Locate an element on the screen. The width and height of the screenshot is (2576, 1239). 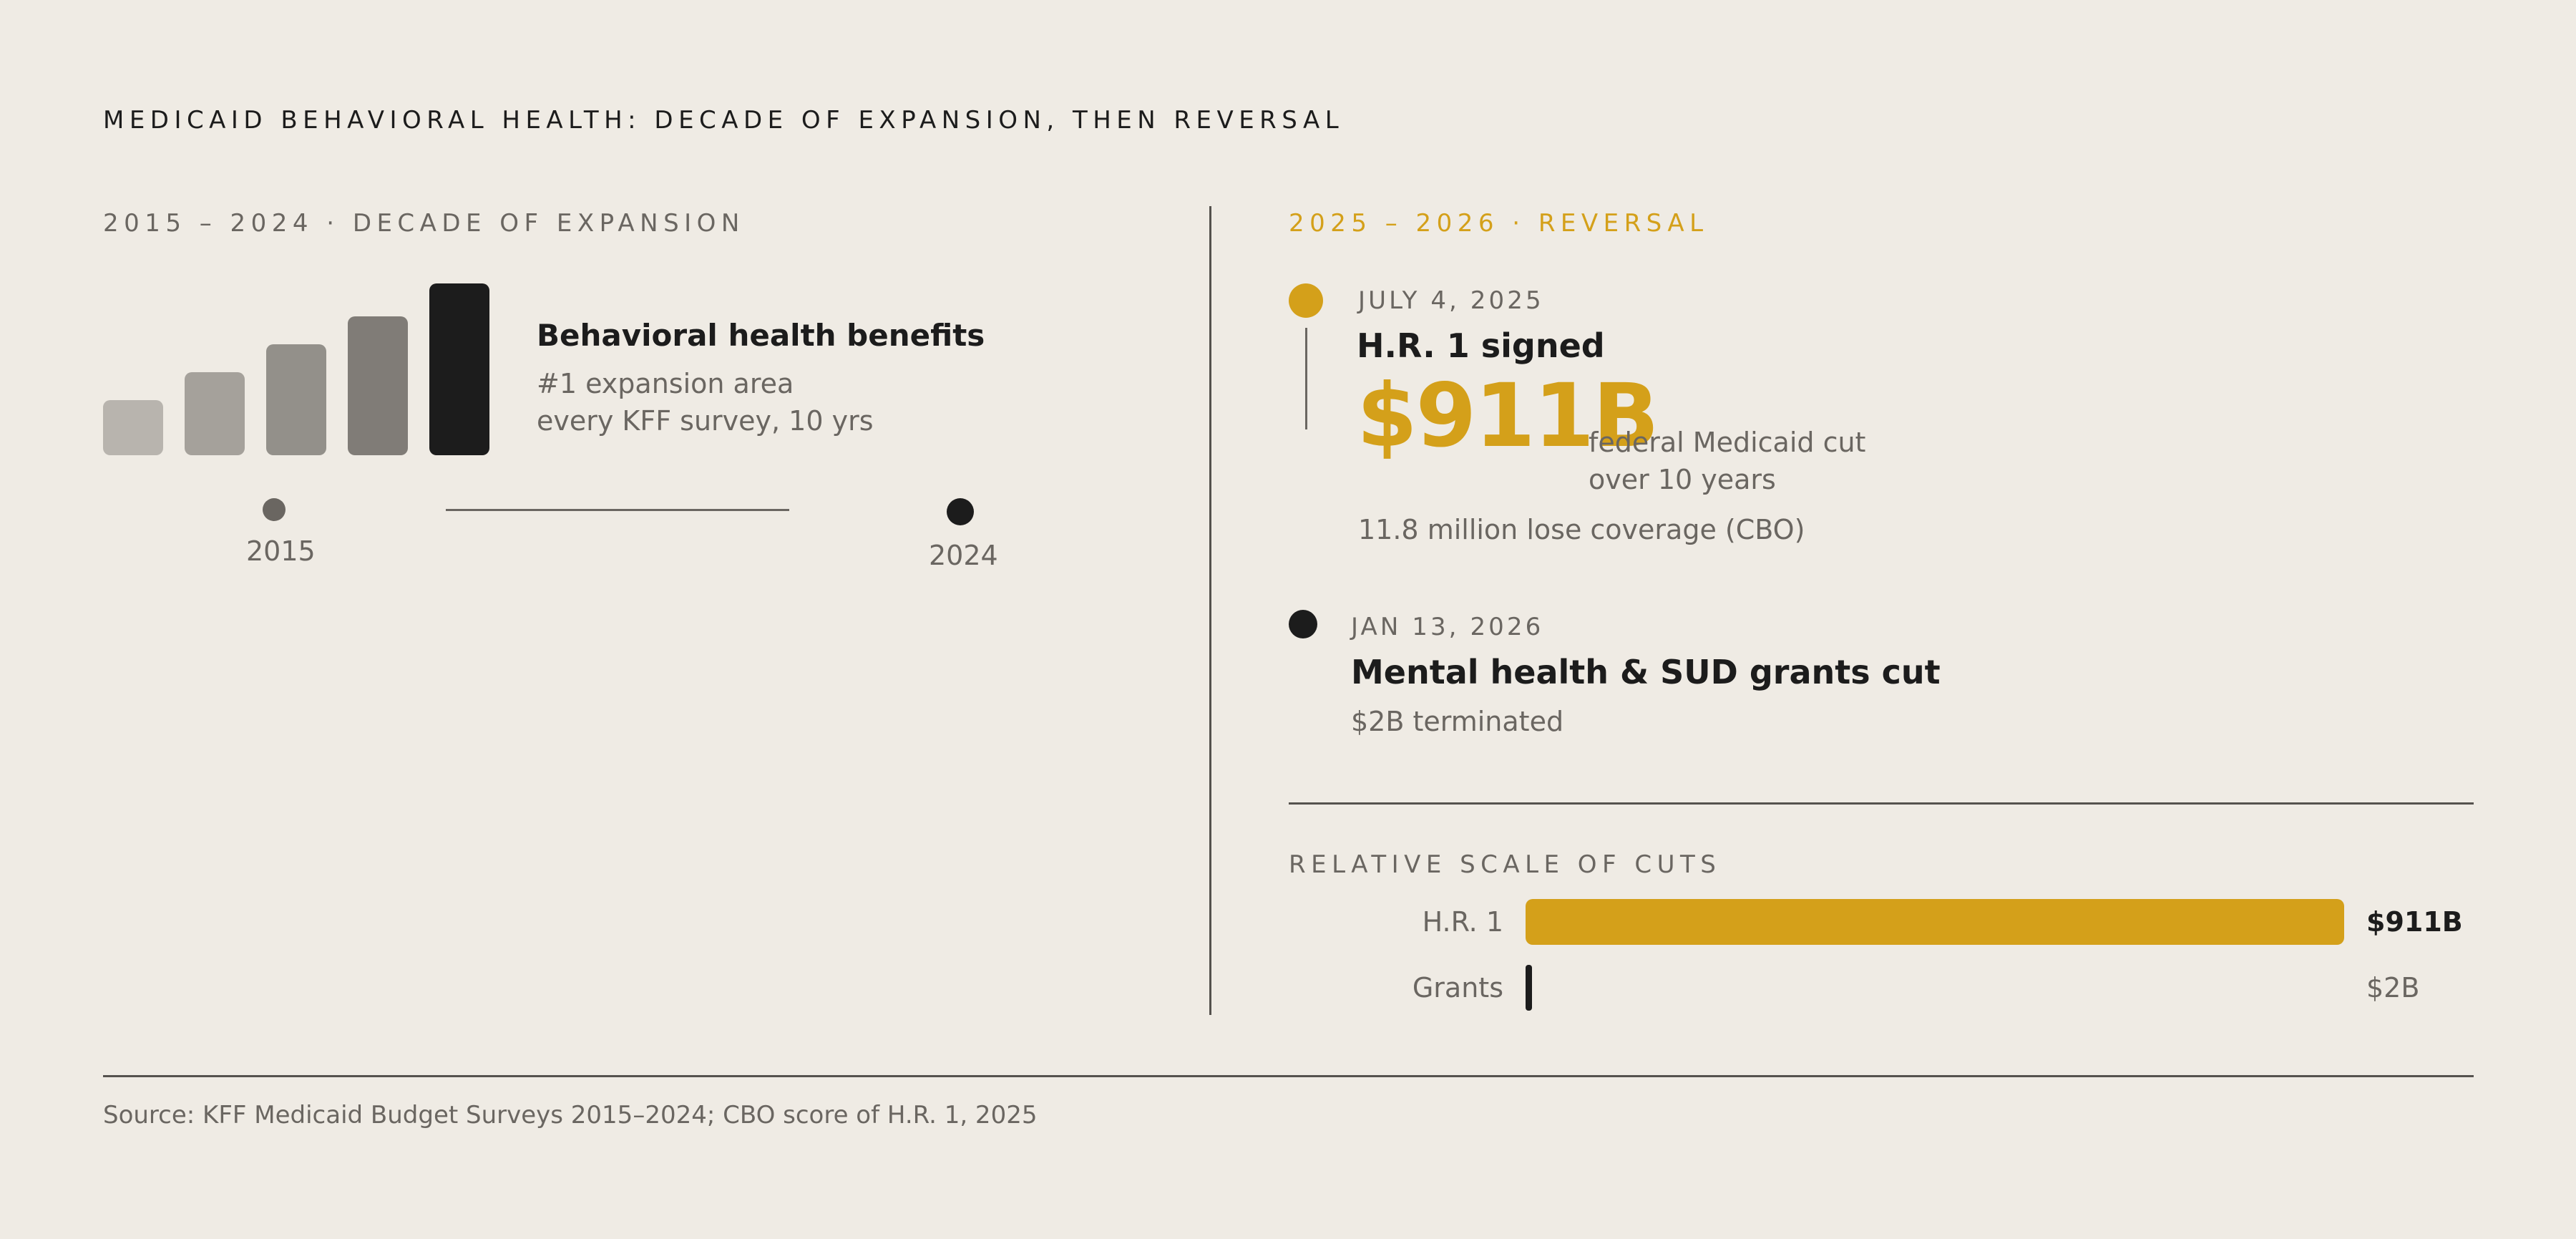
event1-amount: $911B is located at coordinates (1508, 416).